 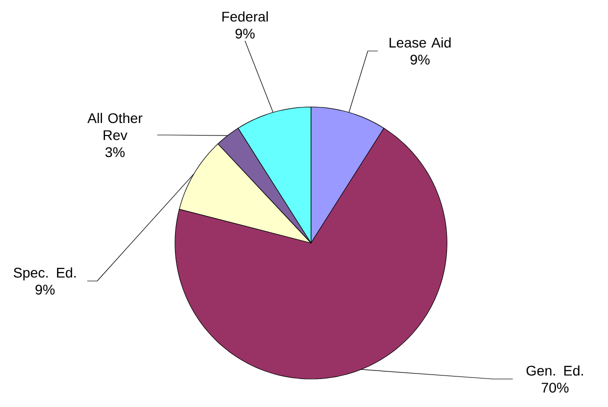 I want to click on slice-label: Federal, so click(x=245, y=16).